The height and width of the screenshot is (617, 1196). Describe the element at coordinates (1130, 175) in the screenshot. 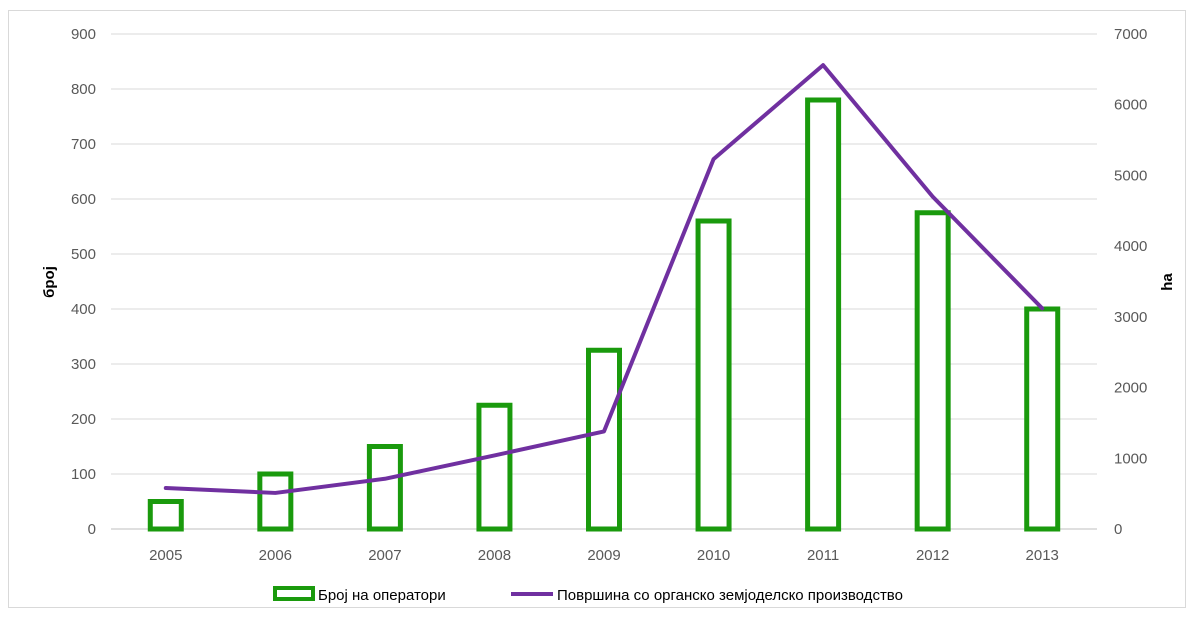

I see `y2-tick-label: 5000` at that location.